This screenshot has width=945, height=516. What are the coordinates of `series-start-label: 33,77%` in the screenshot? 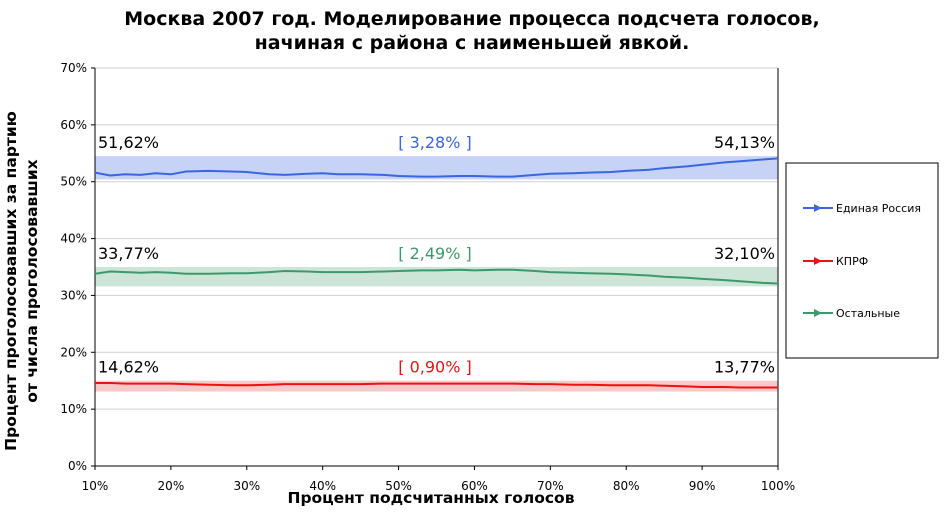 It's located at (128, 253).